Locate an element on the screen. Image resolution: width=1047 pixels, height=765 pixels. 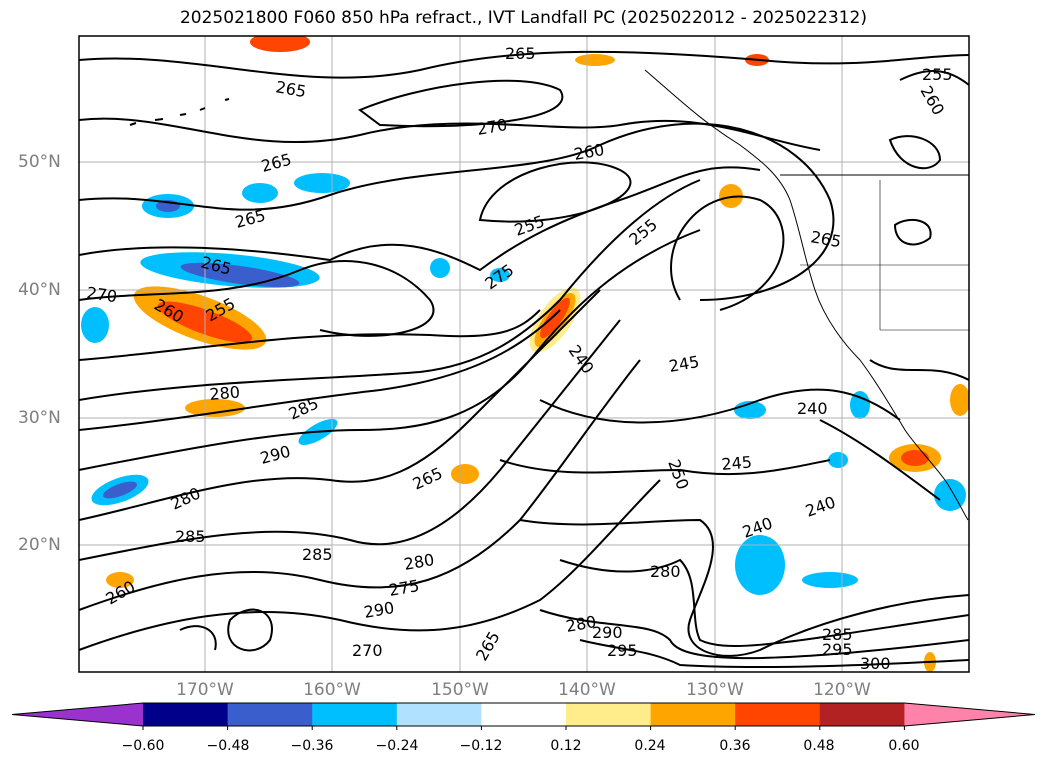
colorbar-tick-label: 0.12 is located at coordinates (566, 746).